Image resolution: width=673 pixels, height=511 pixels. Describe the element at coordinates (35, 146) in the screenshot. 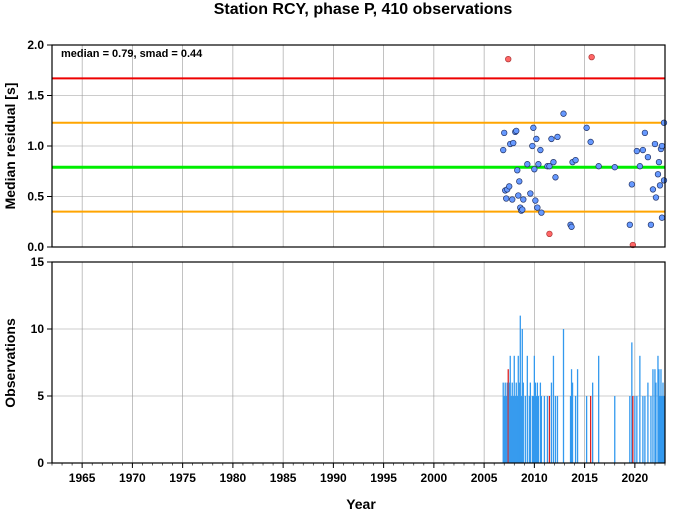

I see `residual-y-tick-label: 1.0` at that location.